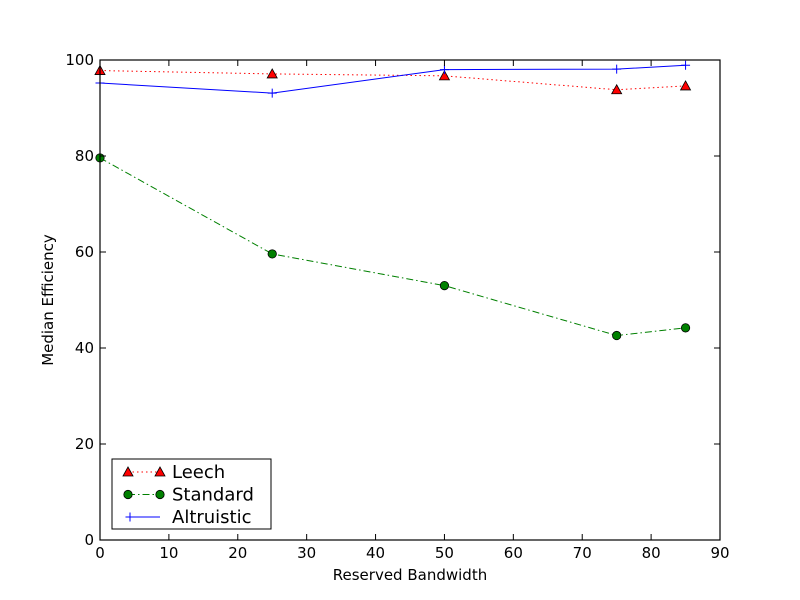 This screenshot has height=600, width=800. Describe the element at coordinates (513, 553) in the screenshot. I see `x-tick-label: 60` at that location.